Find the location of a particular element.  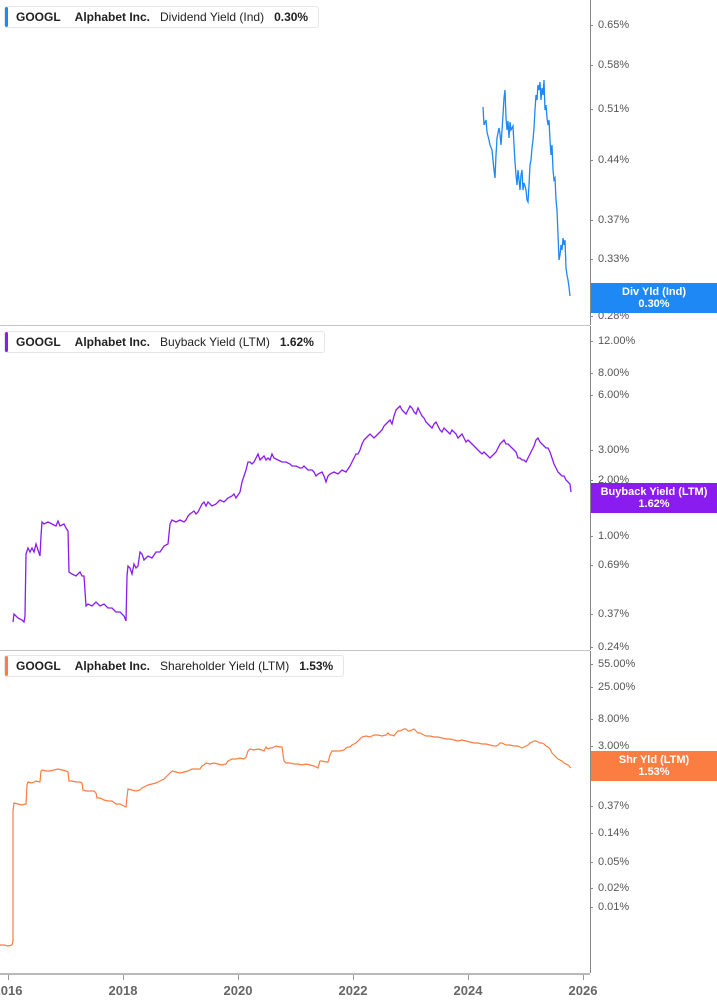

legend-value: 1.53% is located at coordinates (316, 666).